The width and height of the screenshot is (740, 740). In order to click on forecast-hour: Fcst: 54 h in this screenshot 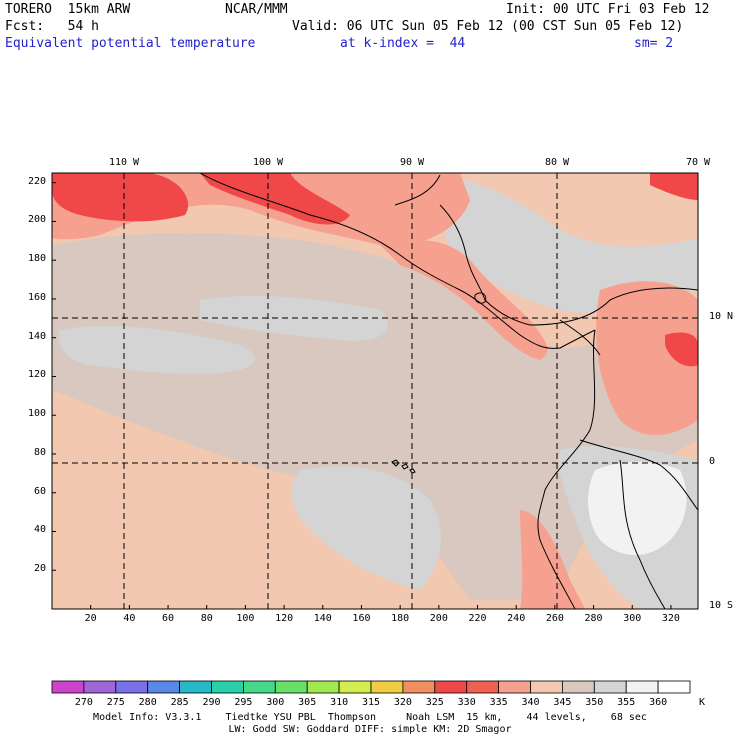, I will do `click(52, 26)`.